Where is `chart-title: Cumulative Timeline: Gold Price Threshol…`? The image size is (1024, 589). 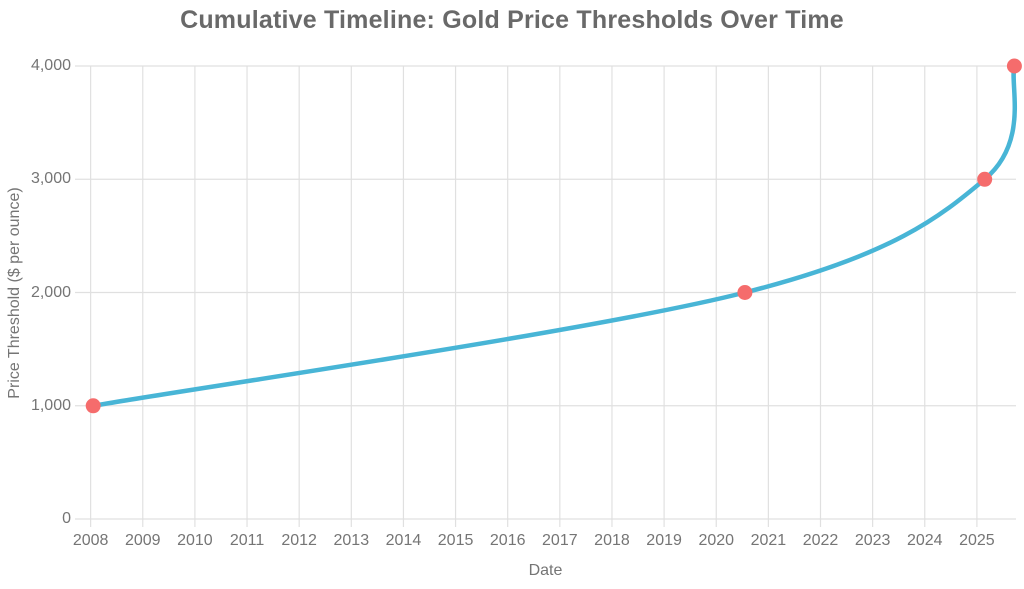 chart-title: Cumulative Timeline: Gold Price Threshol… is located at coordinates (512, 20).